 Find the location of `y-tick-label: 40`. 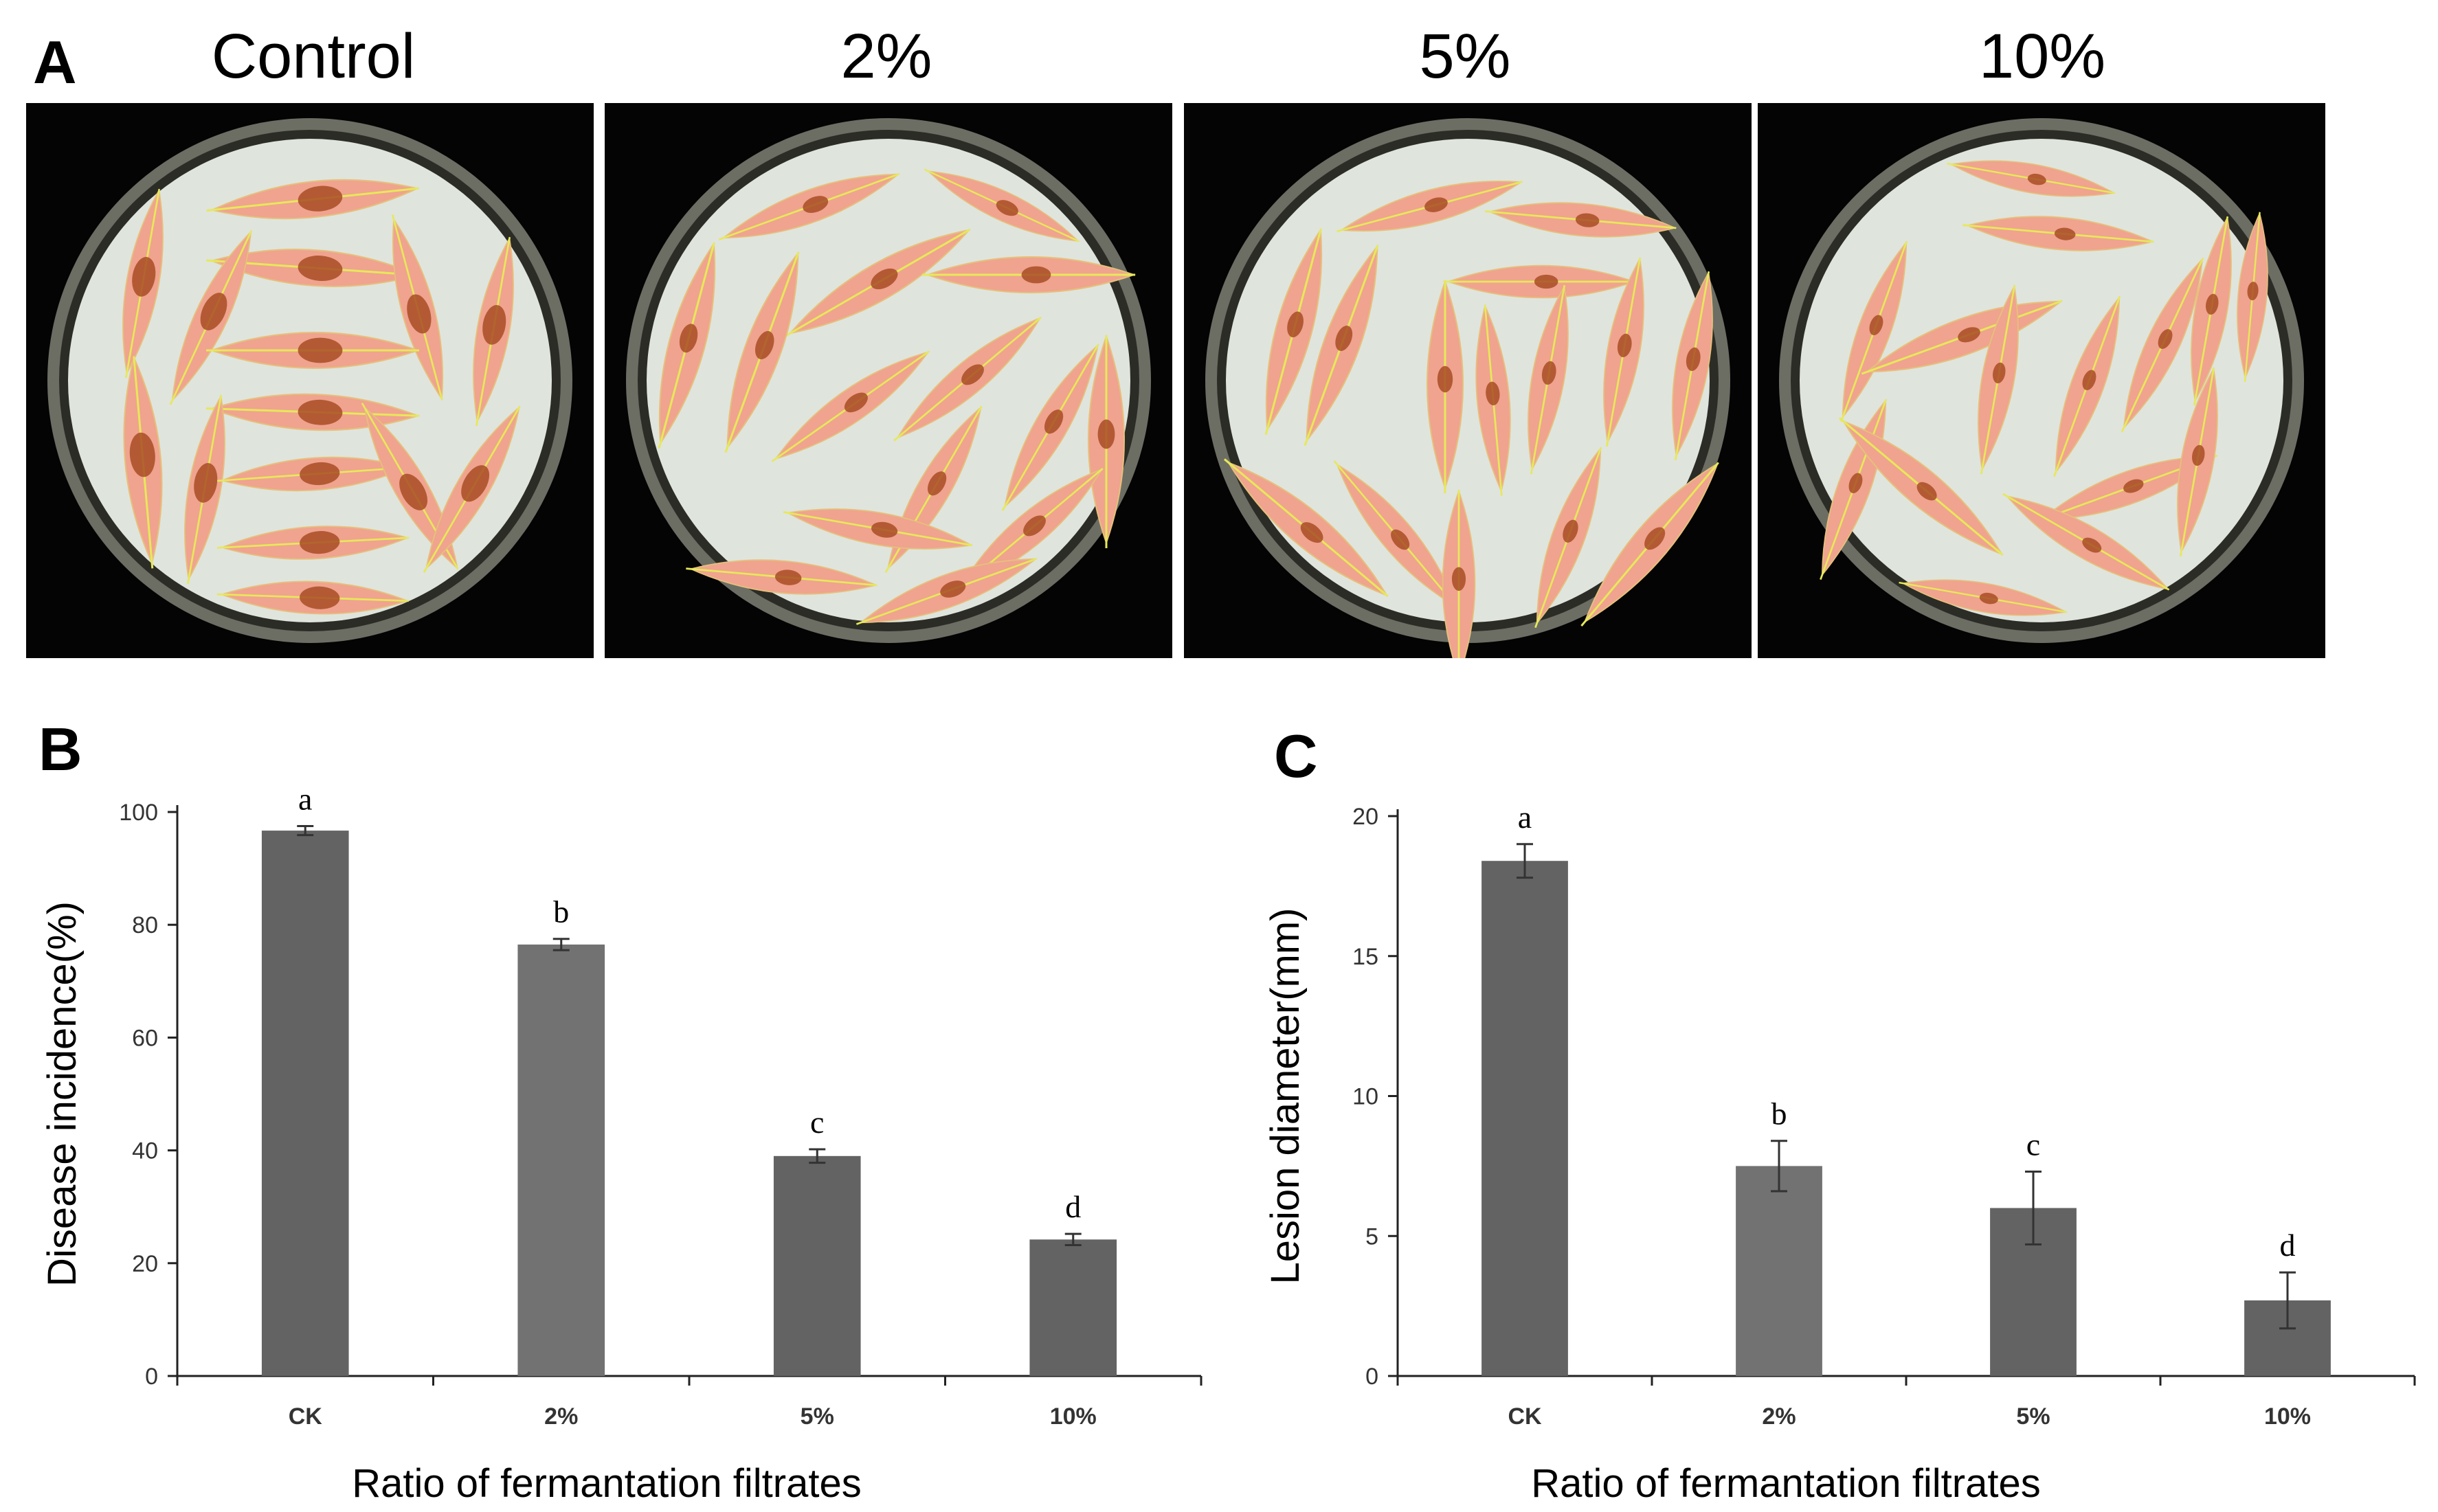

y-tick-label: 40 is located at coordinates (145, 1151).